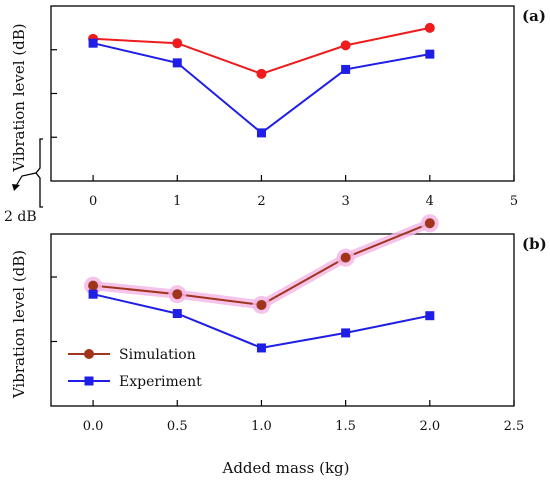 The width and height of the screenshot is (550, 484). What do you see at coordinates (261, 201) in the screenshot?
I see `x-tick-label: 2` at bounding box center [261, 201].